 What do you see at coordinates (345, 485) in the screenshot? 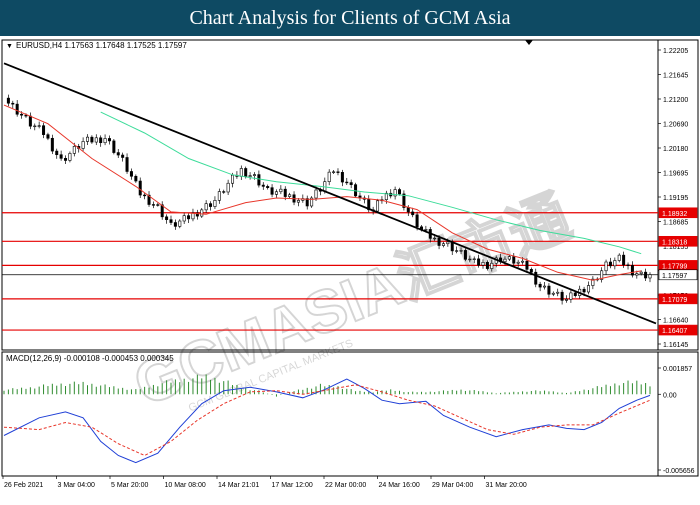
I see `time-tick-label: 22 Mar 00:00` at bounding box center [345, 485].